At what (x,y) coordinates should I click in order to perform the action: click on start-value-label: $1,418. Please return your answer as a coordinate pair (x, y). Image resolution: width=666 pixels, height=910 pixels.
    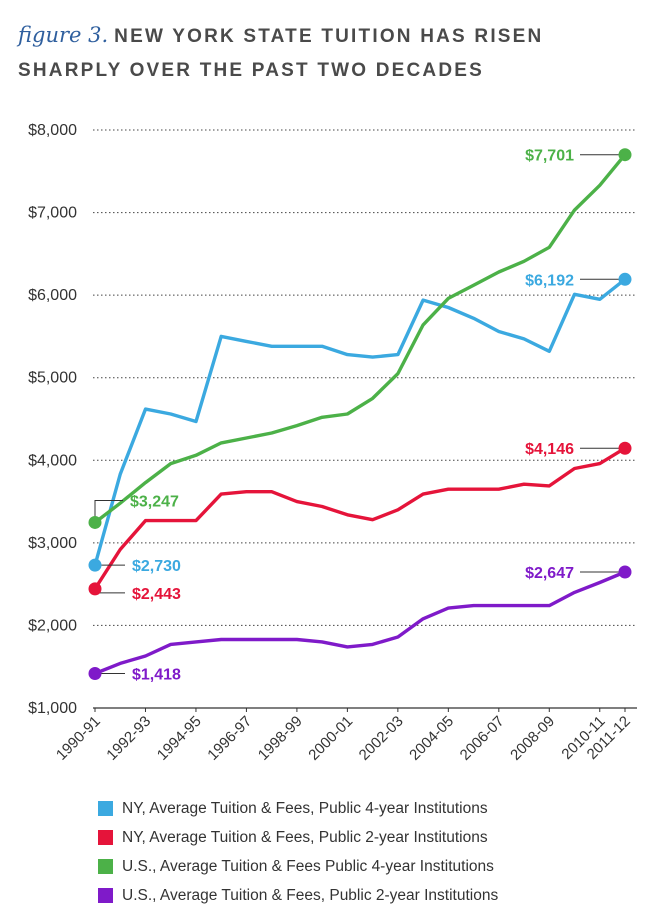
    Looking at the image, I should click on (156, 674).